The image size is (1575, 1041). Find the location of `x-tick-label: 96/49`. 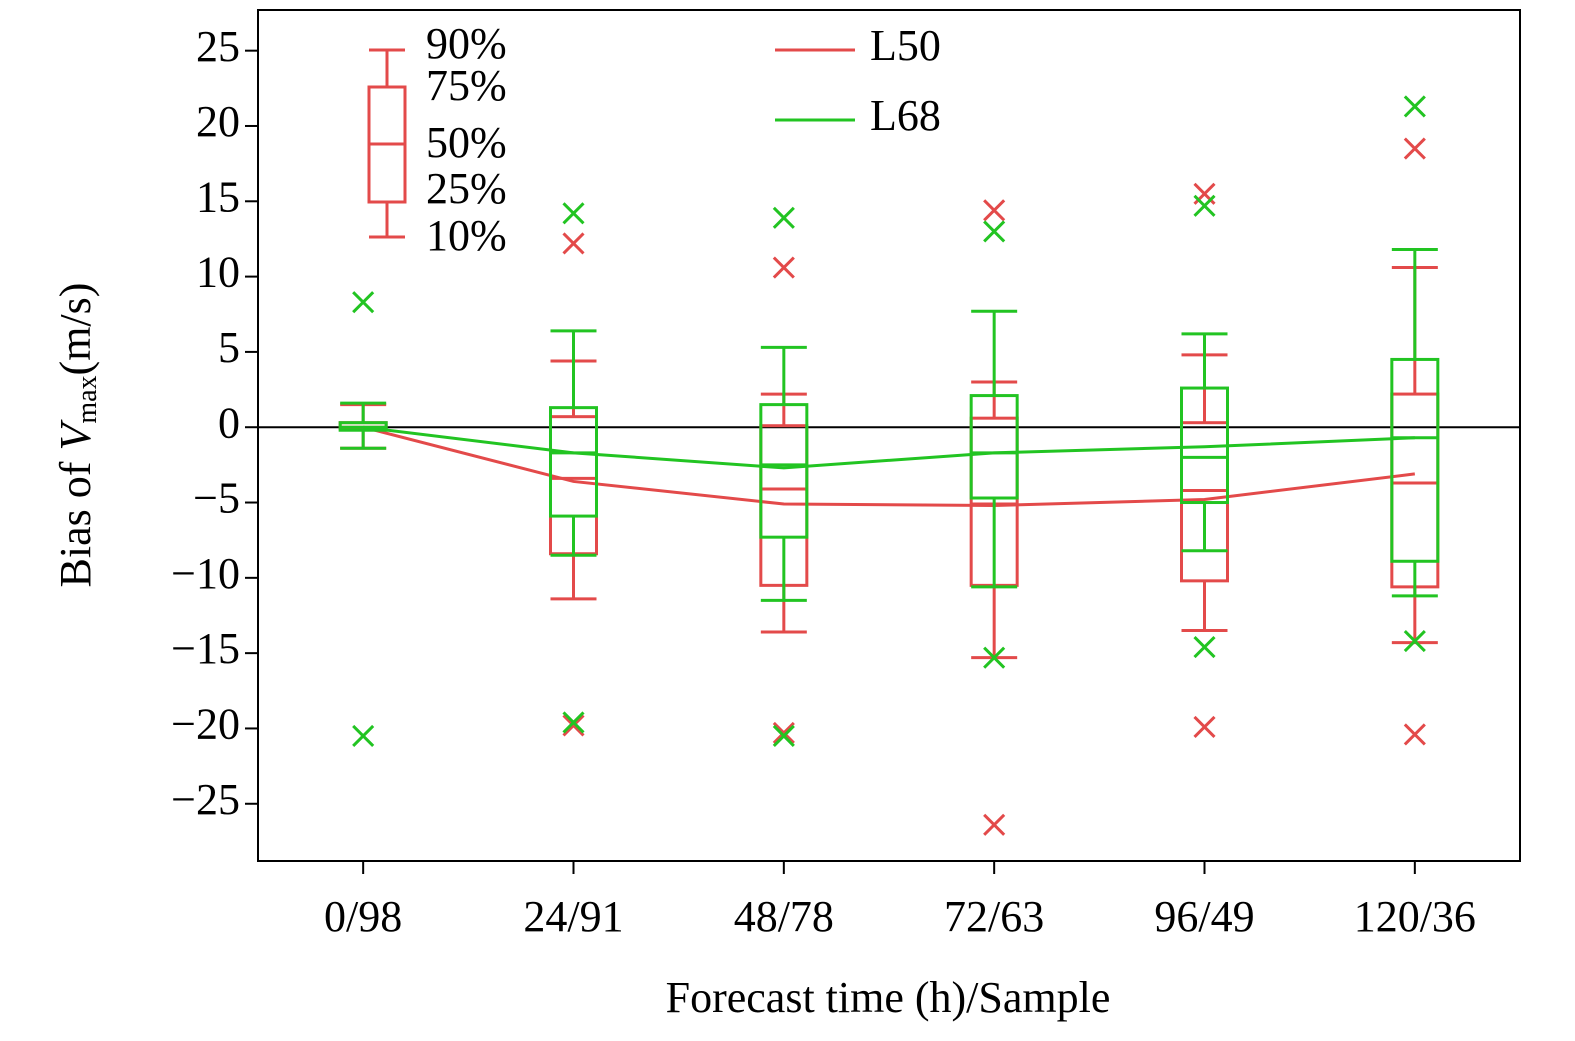

x-tick-label: 96/49 is located at coordinates (1204, 916).